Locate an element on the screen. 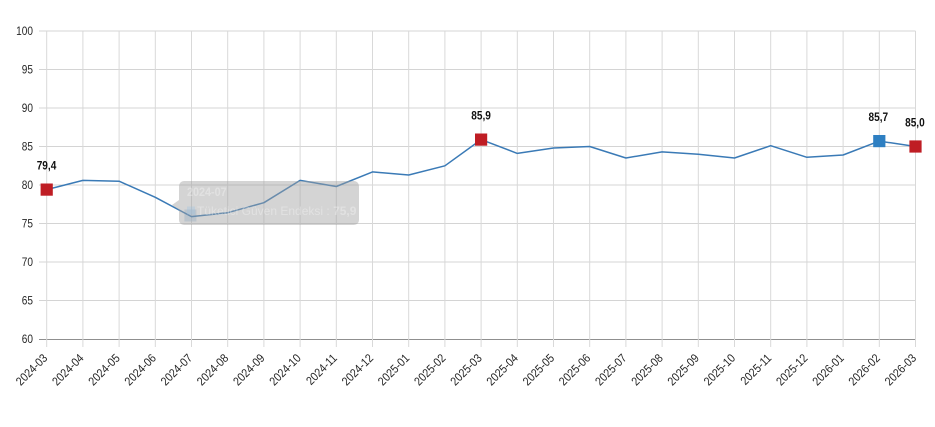  svg-text: 70 is located at coordinates (27, 262).